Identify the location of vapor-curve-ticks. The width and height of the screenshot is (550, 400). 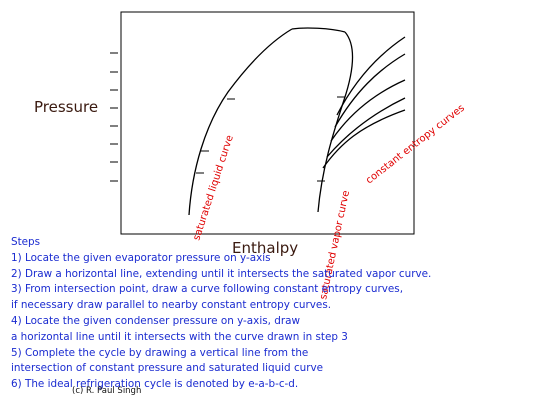
(331, 139).